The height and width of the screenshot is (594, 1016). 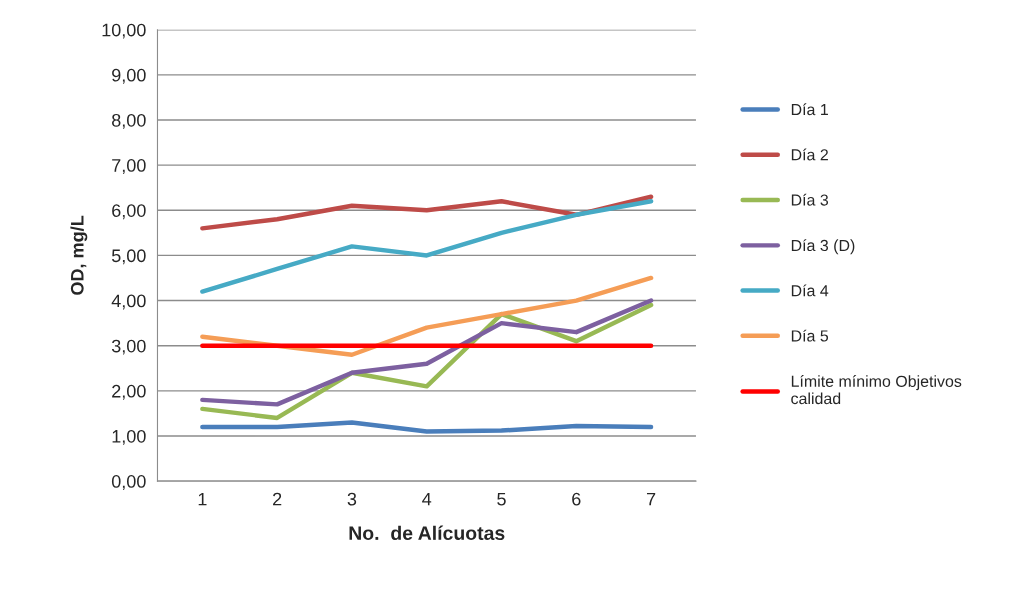 I want to click on y-tick-label: 2,00, so click(x=129, y=392).